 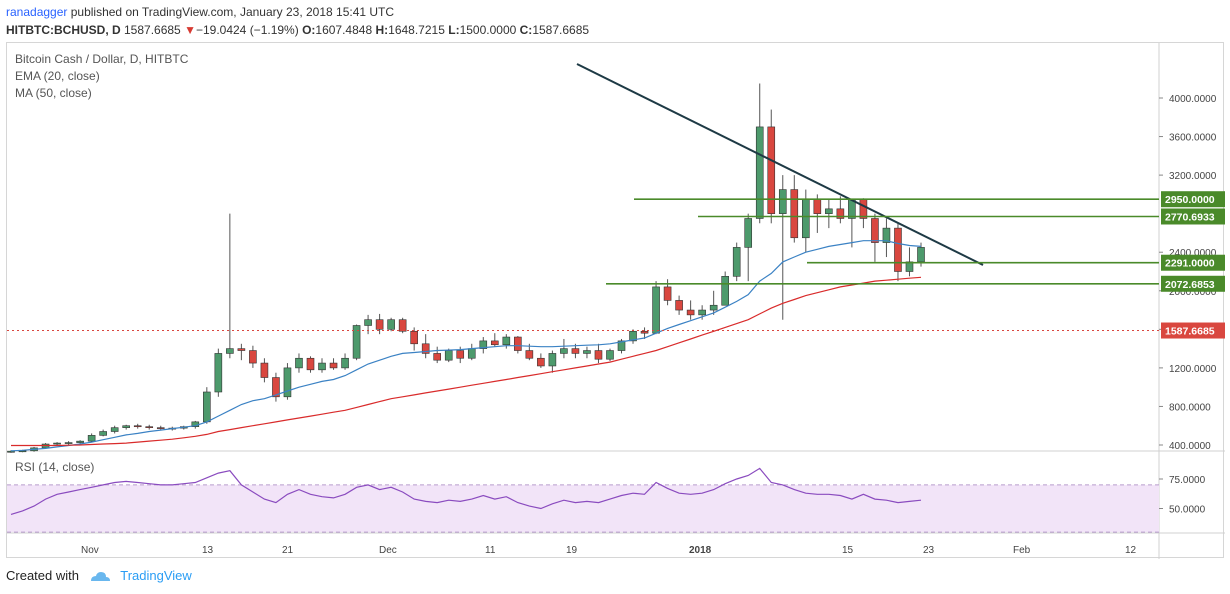 I want to click on x-tick-label: 15, so click(x=848, y=550).